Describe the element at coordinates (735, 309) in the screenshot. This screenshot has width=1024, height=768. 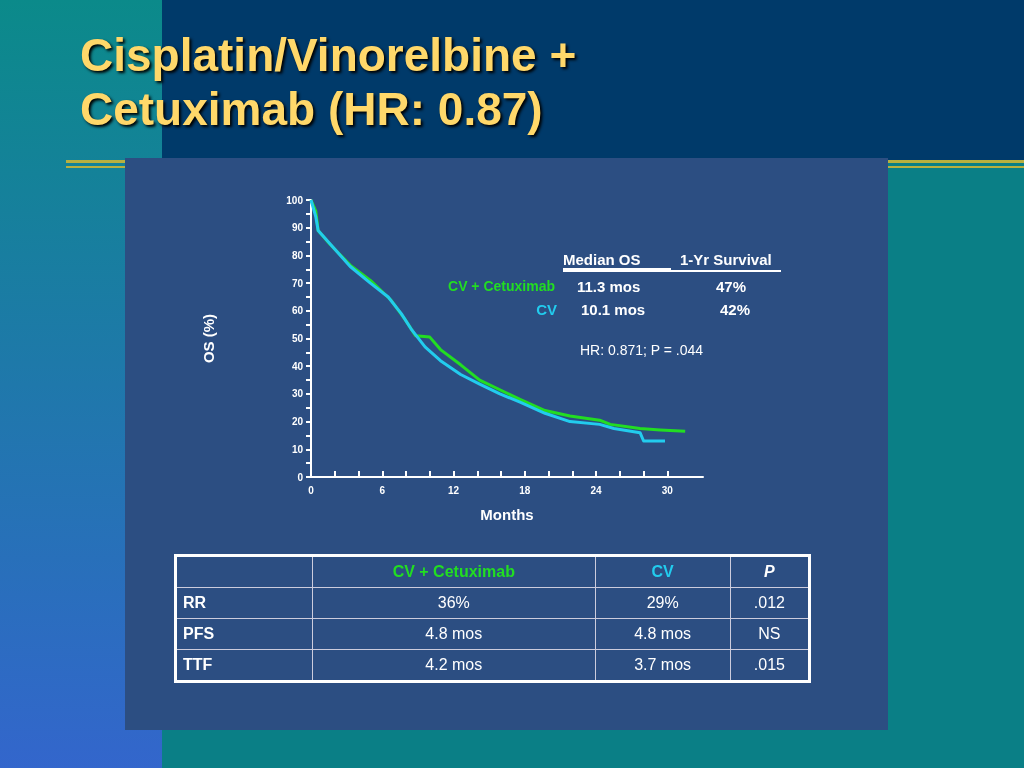
I see `text: 42%` at that location.